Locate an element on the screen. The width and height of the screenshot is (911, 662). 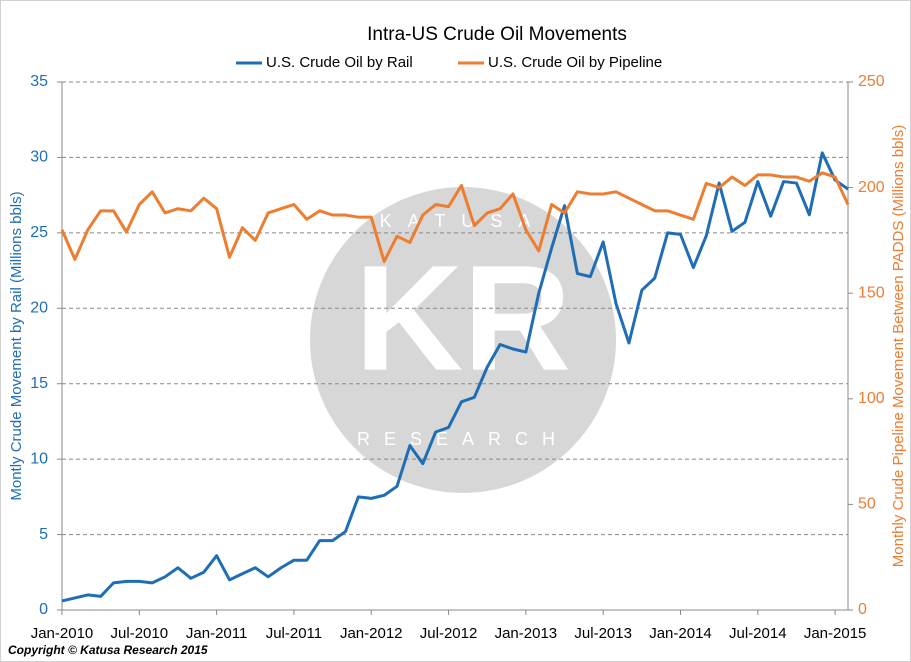
y-tick-label: 5 is located at coordinates (43, 534).